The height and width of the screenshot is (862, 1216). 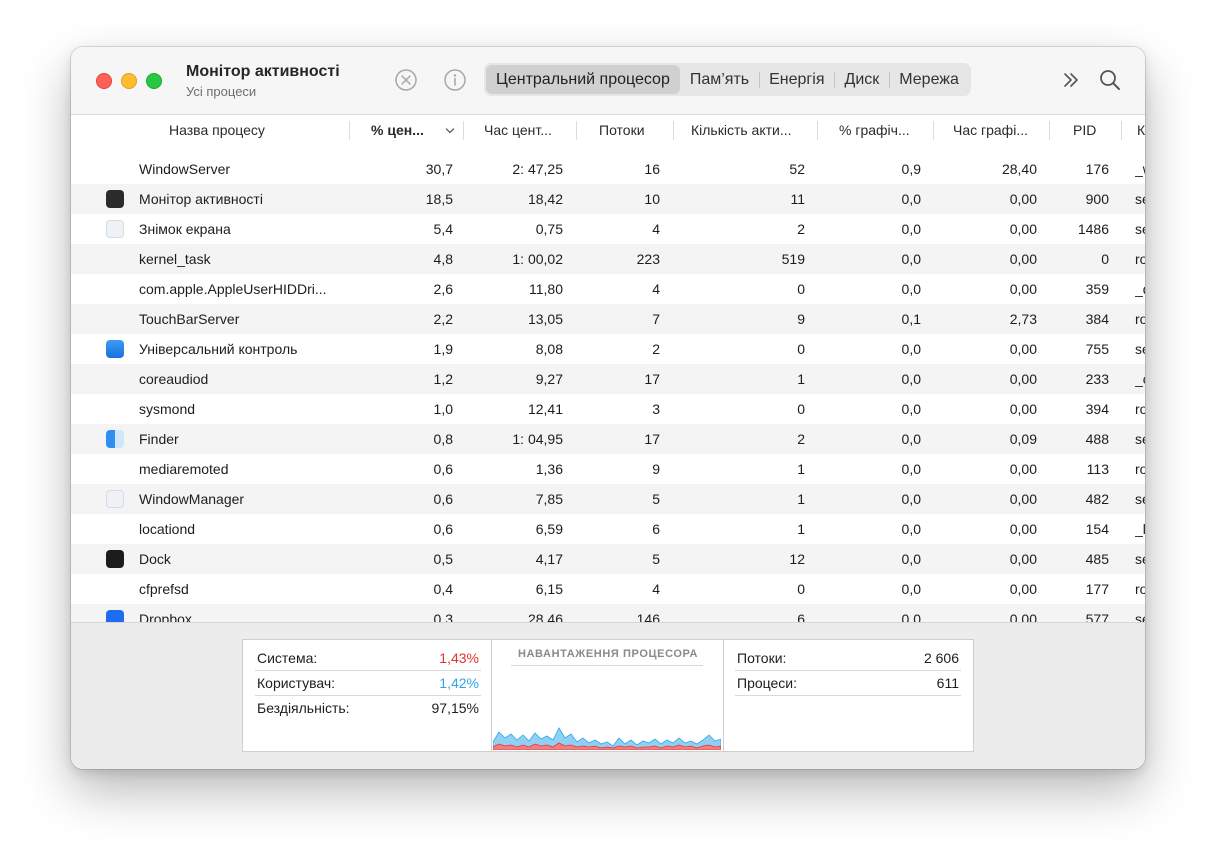 I want to click on tab-energy: Енергія, so click(x=796, y=79).